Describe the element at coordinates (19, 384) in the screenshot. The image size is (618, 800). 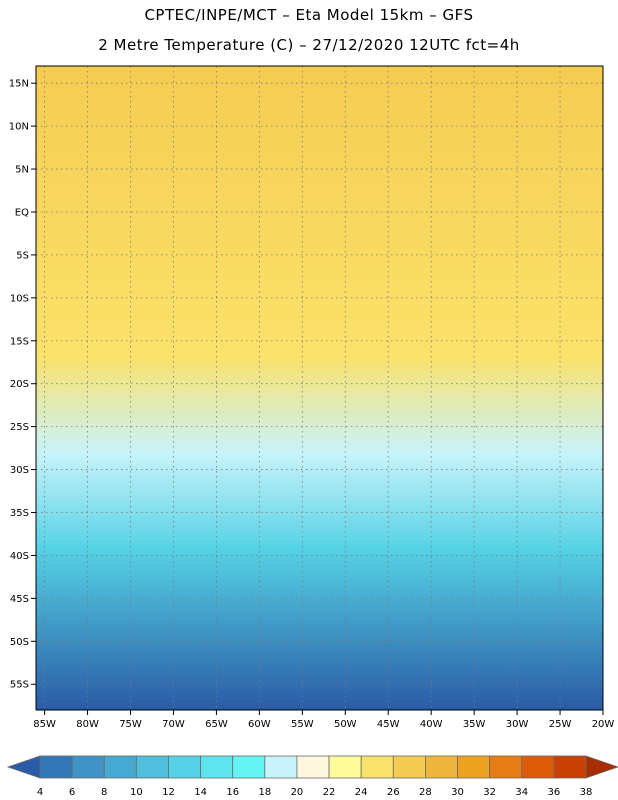
I see `latitude-label: 20S` at that location.